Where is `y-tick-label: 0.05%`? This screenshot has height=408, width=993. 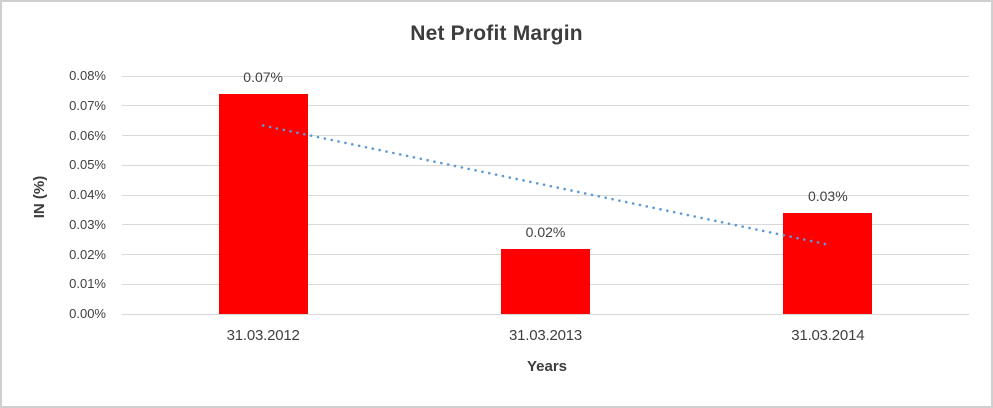 y-tick-label: 0.05% is located at coordinates (87, 165).